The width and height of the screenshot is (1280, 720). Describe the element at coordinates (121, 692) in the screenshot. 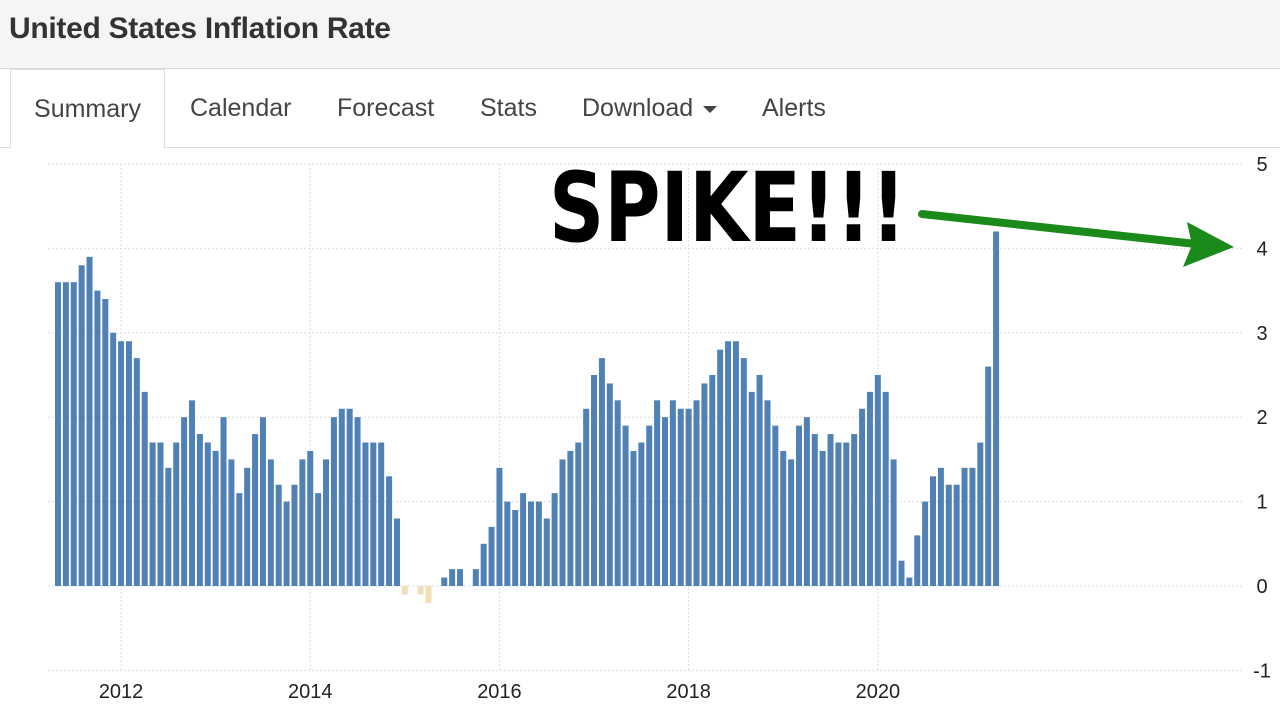

I see `x-tick-label: 2012` at that location.